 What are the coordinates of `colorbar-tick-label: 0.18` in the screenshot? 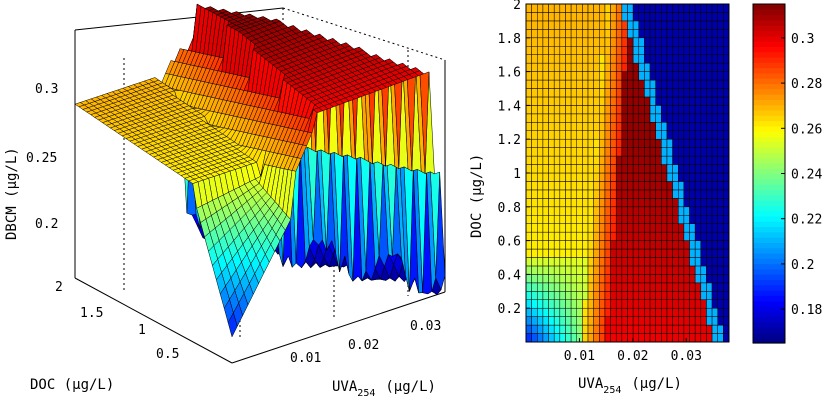 It's located at (806, 310).